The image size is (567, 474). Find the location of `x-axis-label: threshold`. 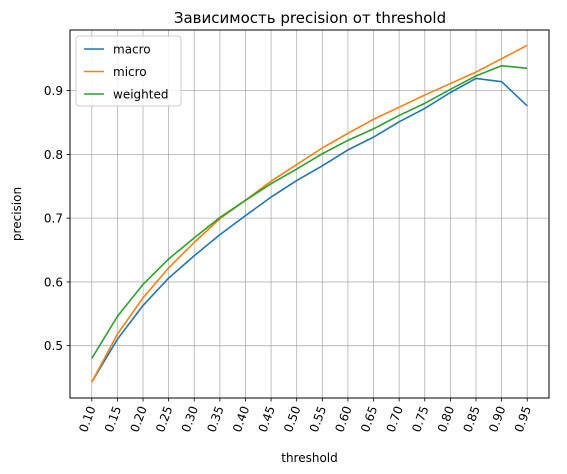

x-axis-label: threshold is located at coordinates (309, 458).